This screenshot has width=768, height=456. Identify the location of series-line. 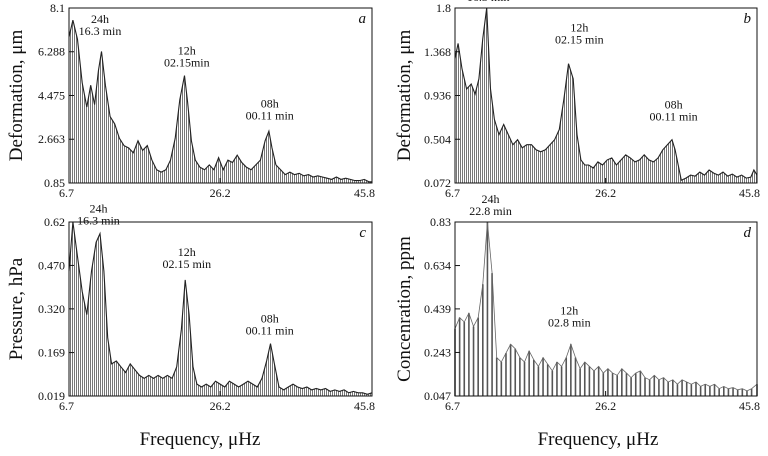
(220, 101).